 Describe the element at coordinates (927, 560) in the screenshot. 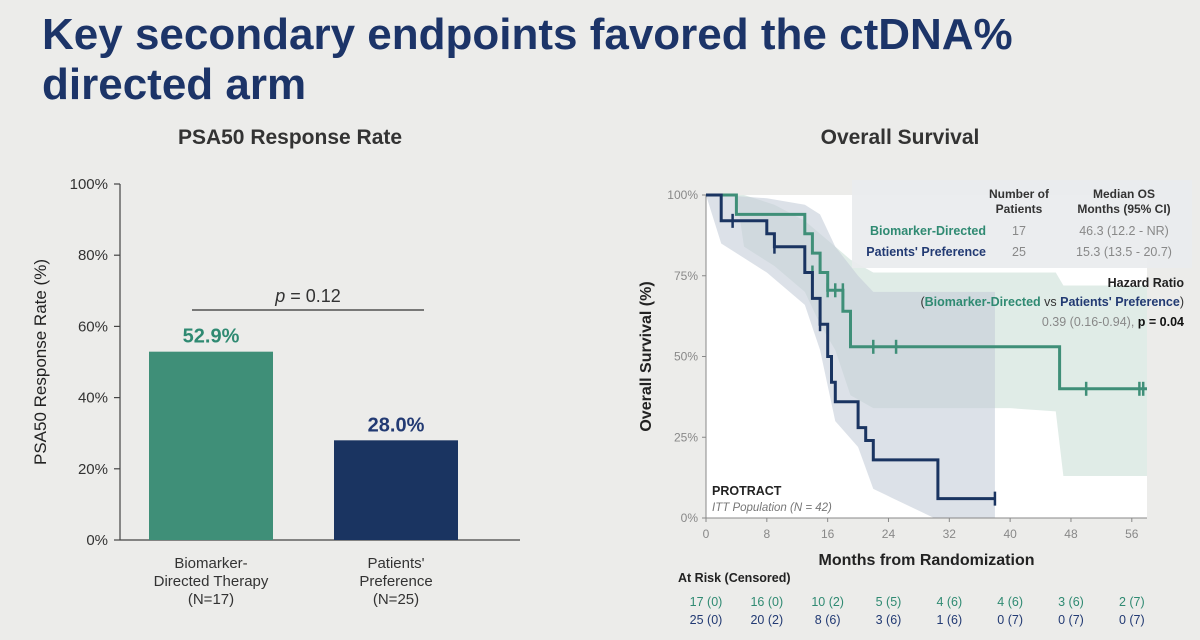

I see `km-x-axis-title: Months from Randomization` at that location.